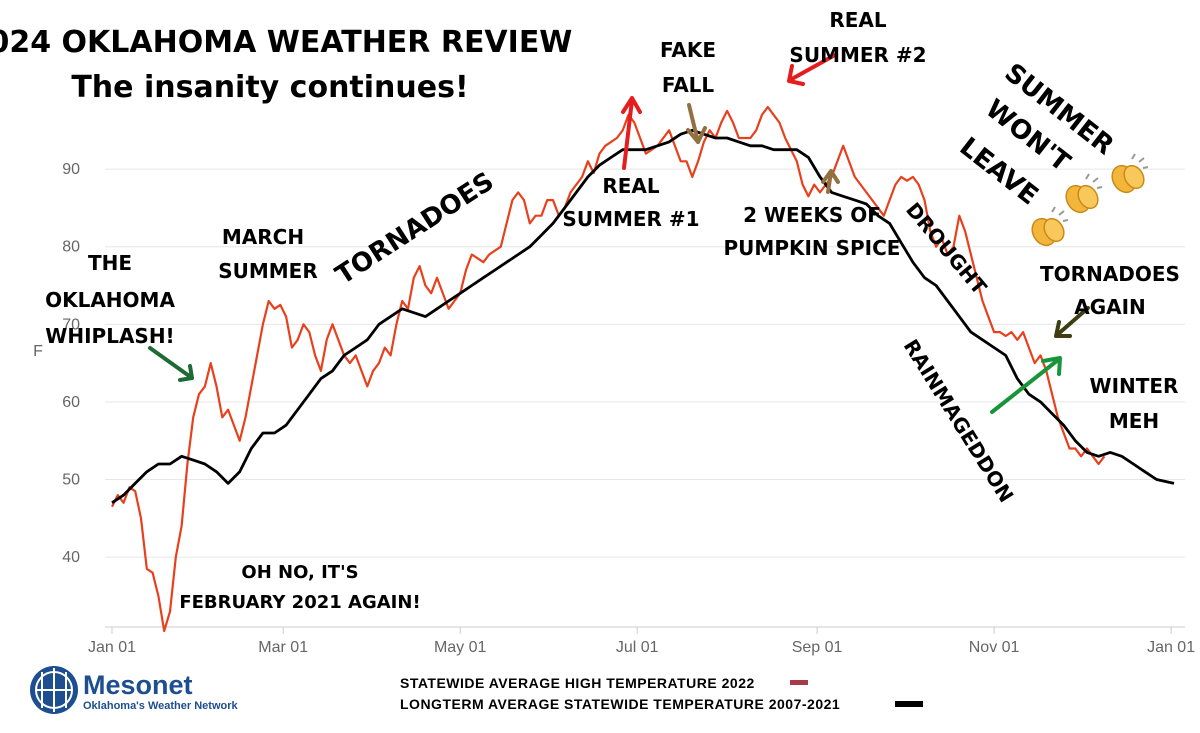 This screenshot has height=733, width=1200. What do you see at coordinates (799, 682) in the screenshot?
I see `legend-actual-swatch` at bounding box center [799, 682].